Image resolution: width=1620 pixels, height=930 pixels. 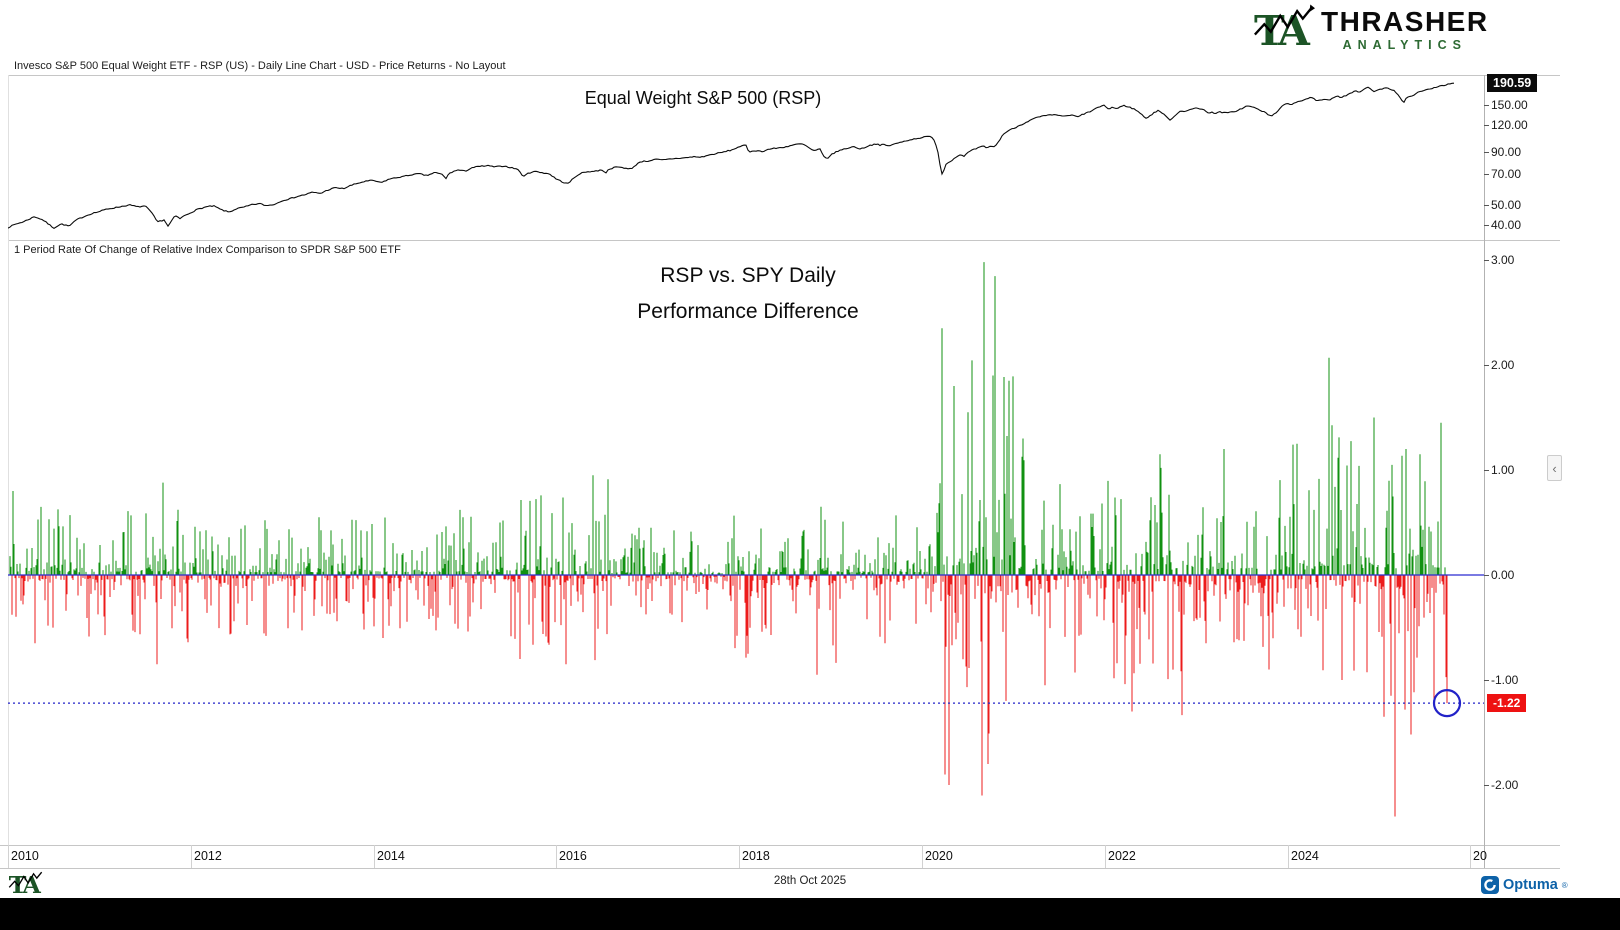 What do you see at coordinates (208, 856) in the screenshot?
I see `year-label-2012: 2012` at bounding box center [208, 856].